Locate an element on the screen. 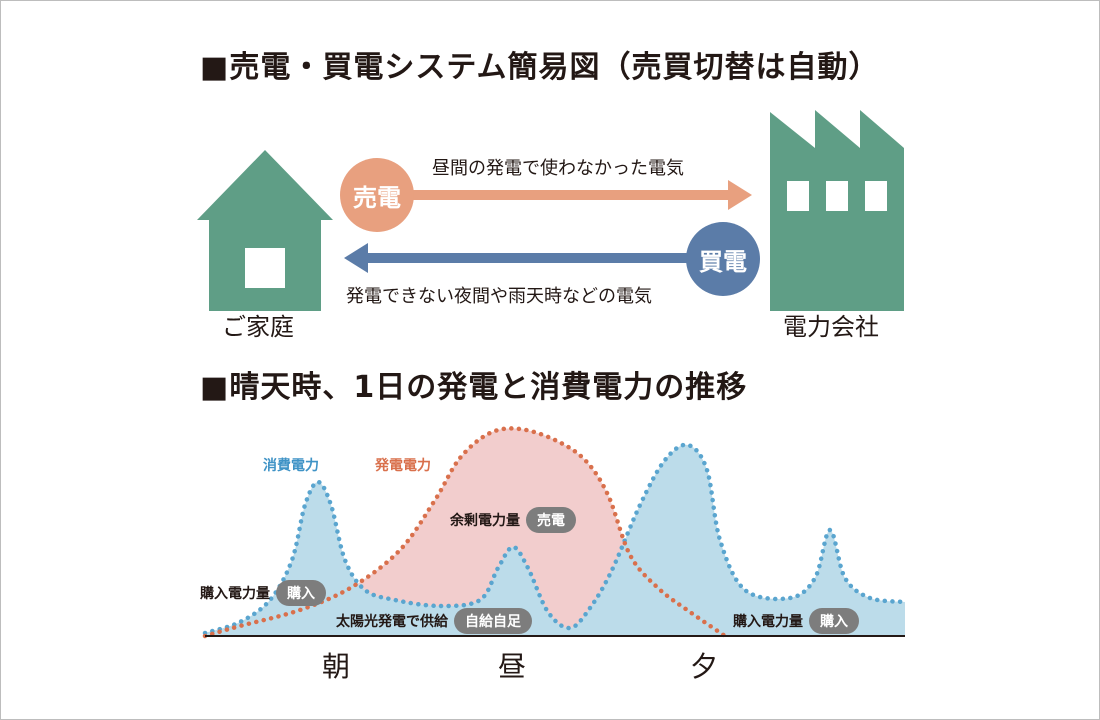  purchase-morning-text: 購入電力量 is located at coordinates (235, 594).